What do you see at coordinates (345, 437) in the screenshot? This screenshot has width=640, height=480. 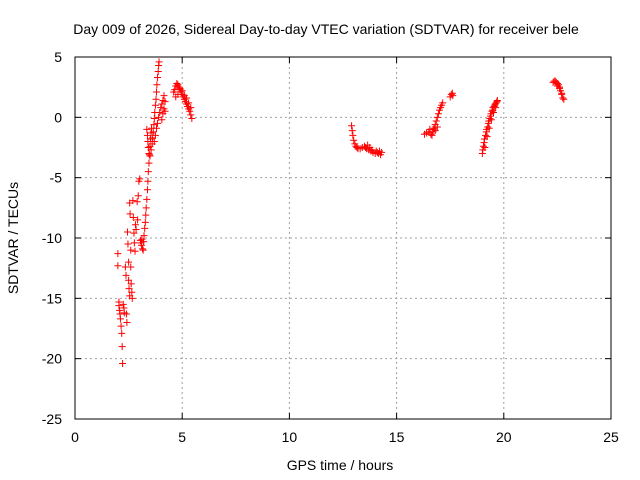 I see `x-tick-labels: 0 5 10 15 20 25` at bounding box center [345, 437].